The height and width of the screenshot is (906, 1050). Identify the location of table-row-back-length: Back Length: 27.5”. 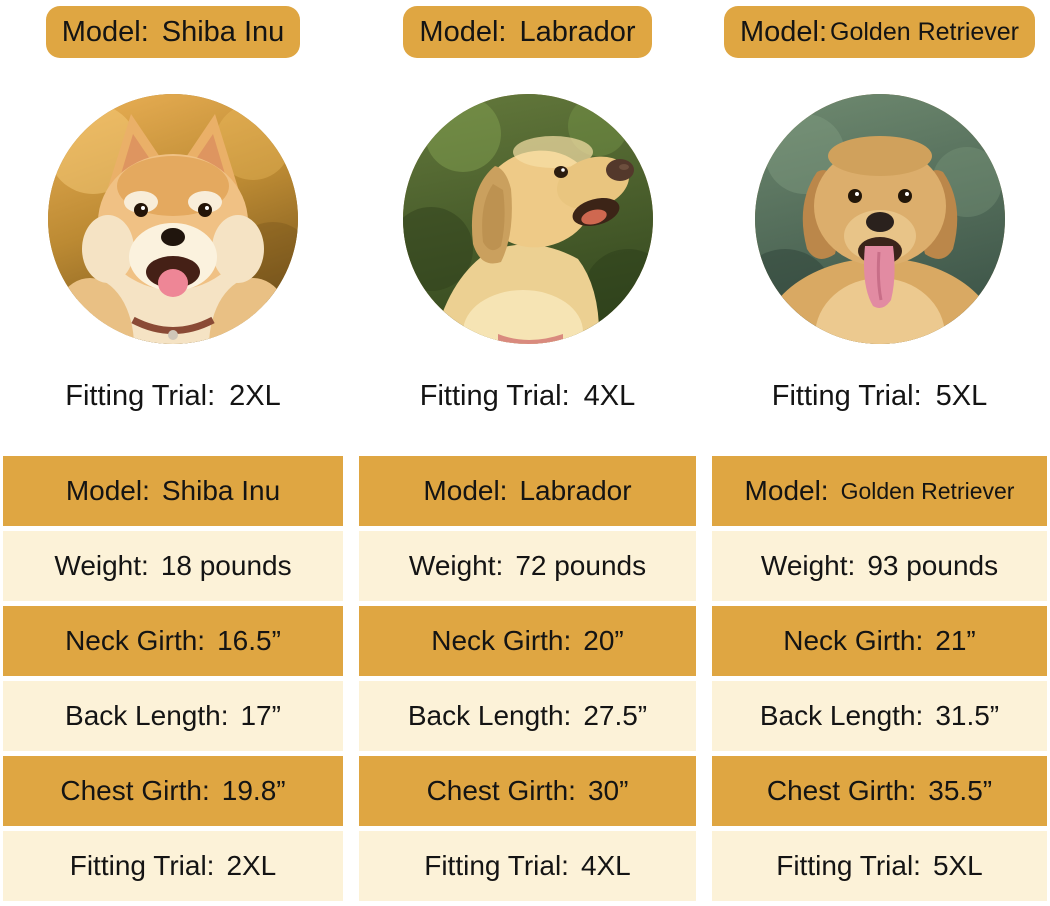
(527, 716).